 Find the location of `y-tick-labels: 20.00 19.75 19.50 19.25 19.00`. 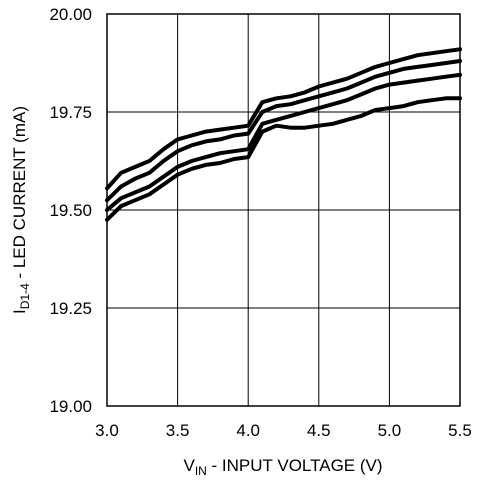

y-tick-labels: 20.00 19.75 19.50 19.25 19.00 is located at coordinates (70, 210).